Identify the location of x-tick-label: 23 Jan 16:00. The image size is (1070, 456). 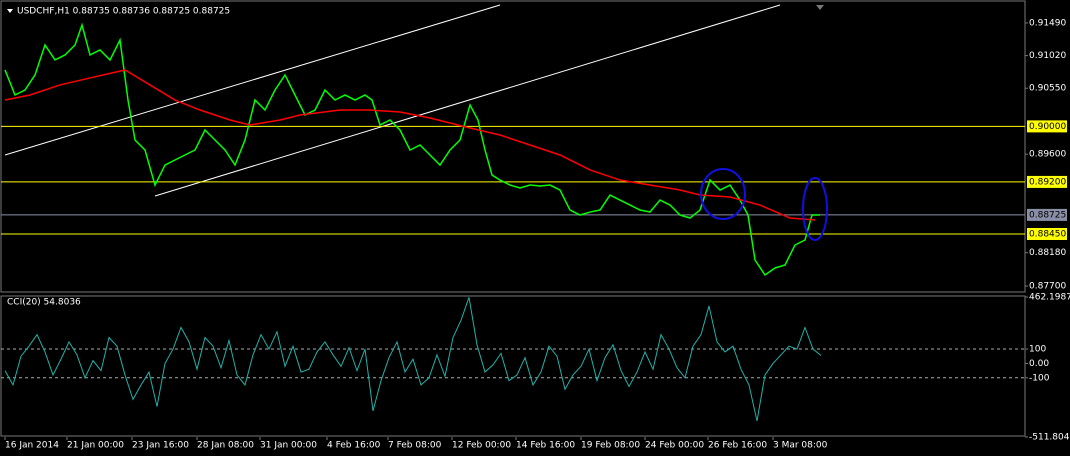
(160, 446).